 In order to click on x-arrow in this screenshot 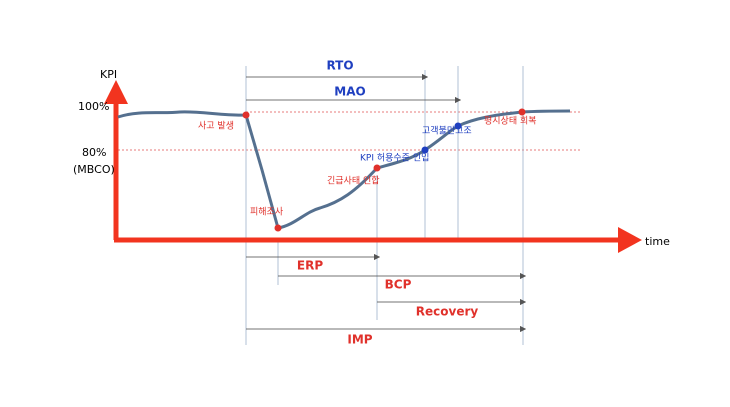, I will do `click(630, 240)`.